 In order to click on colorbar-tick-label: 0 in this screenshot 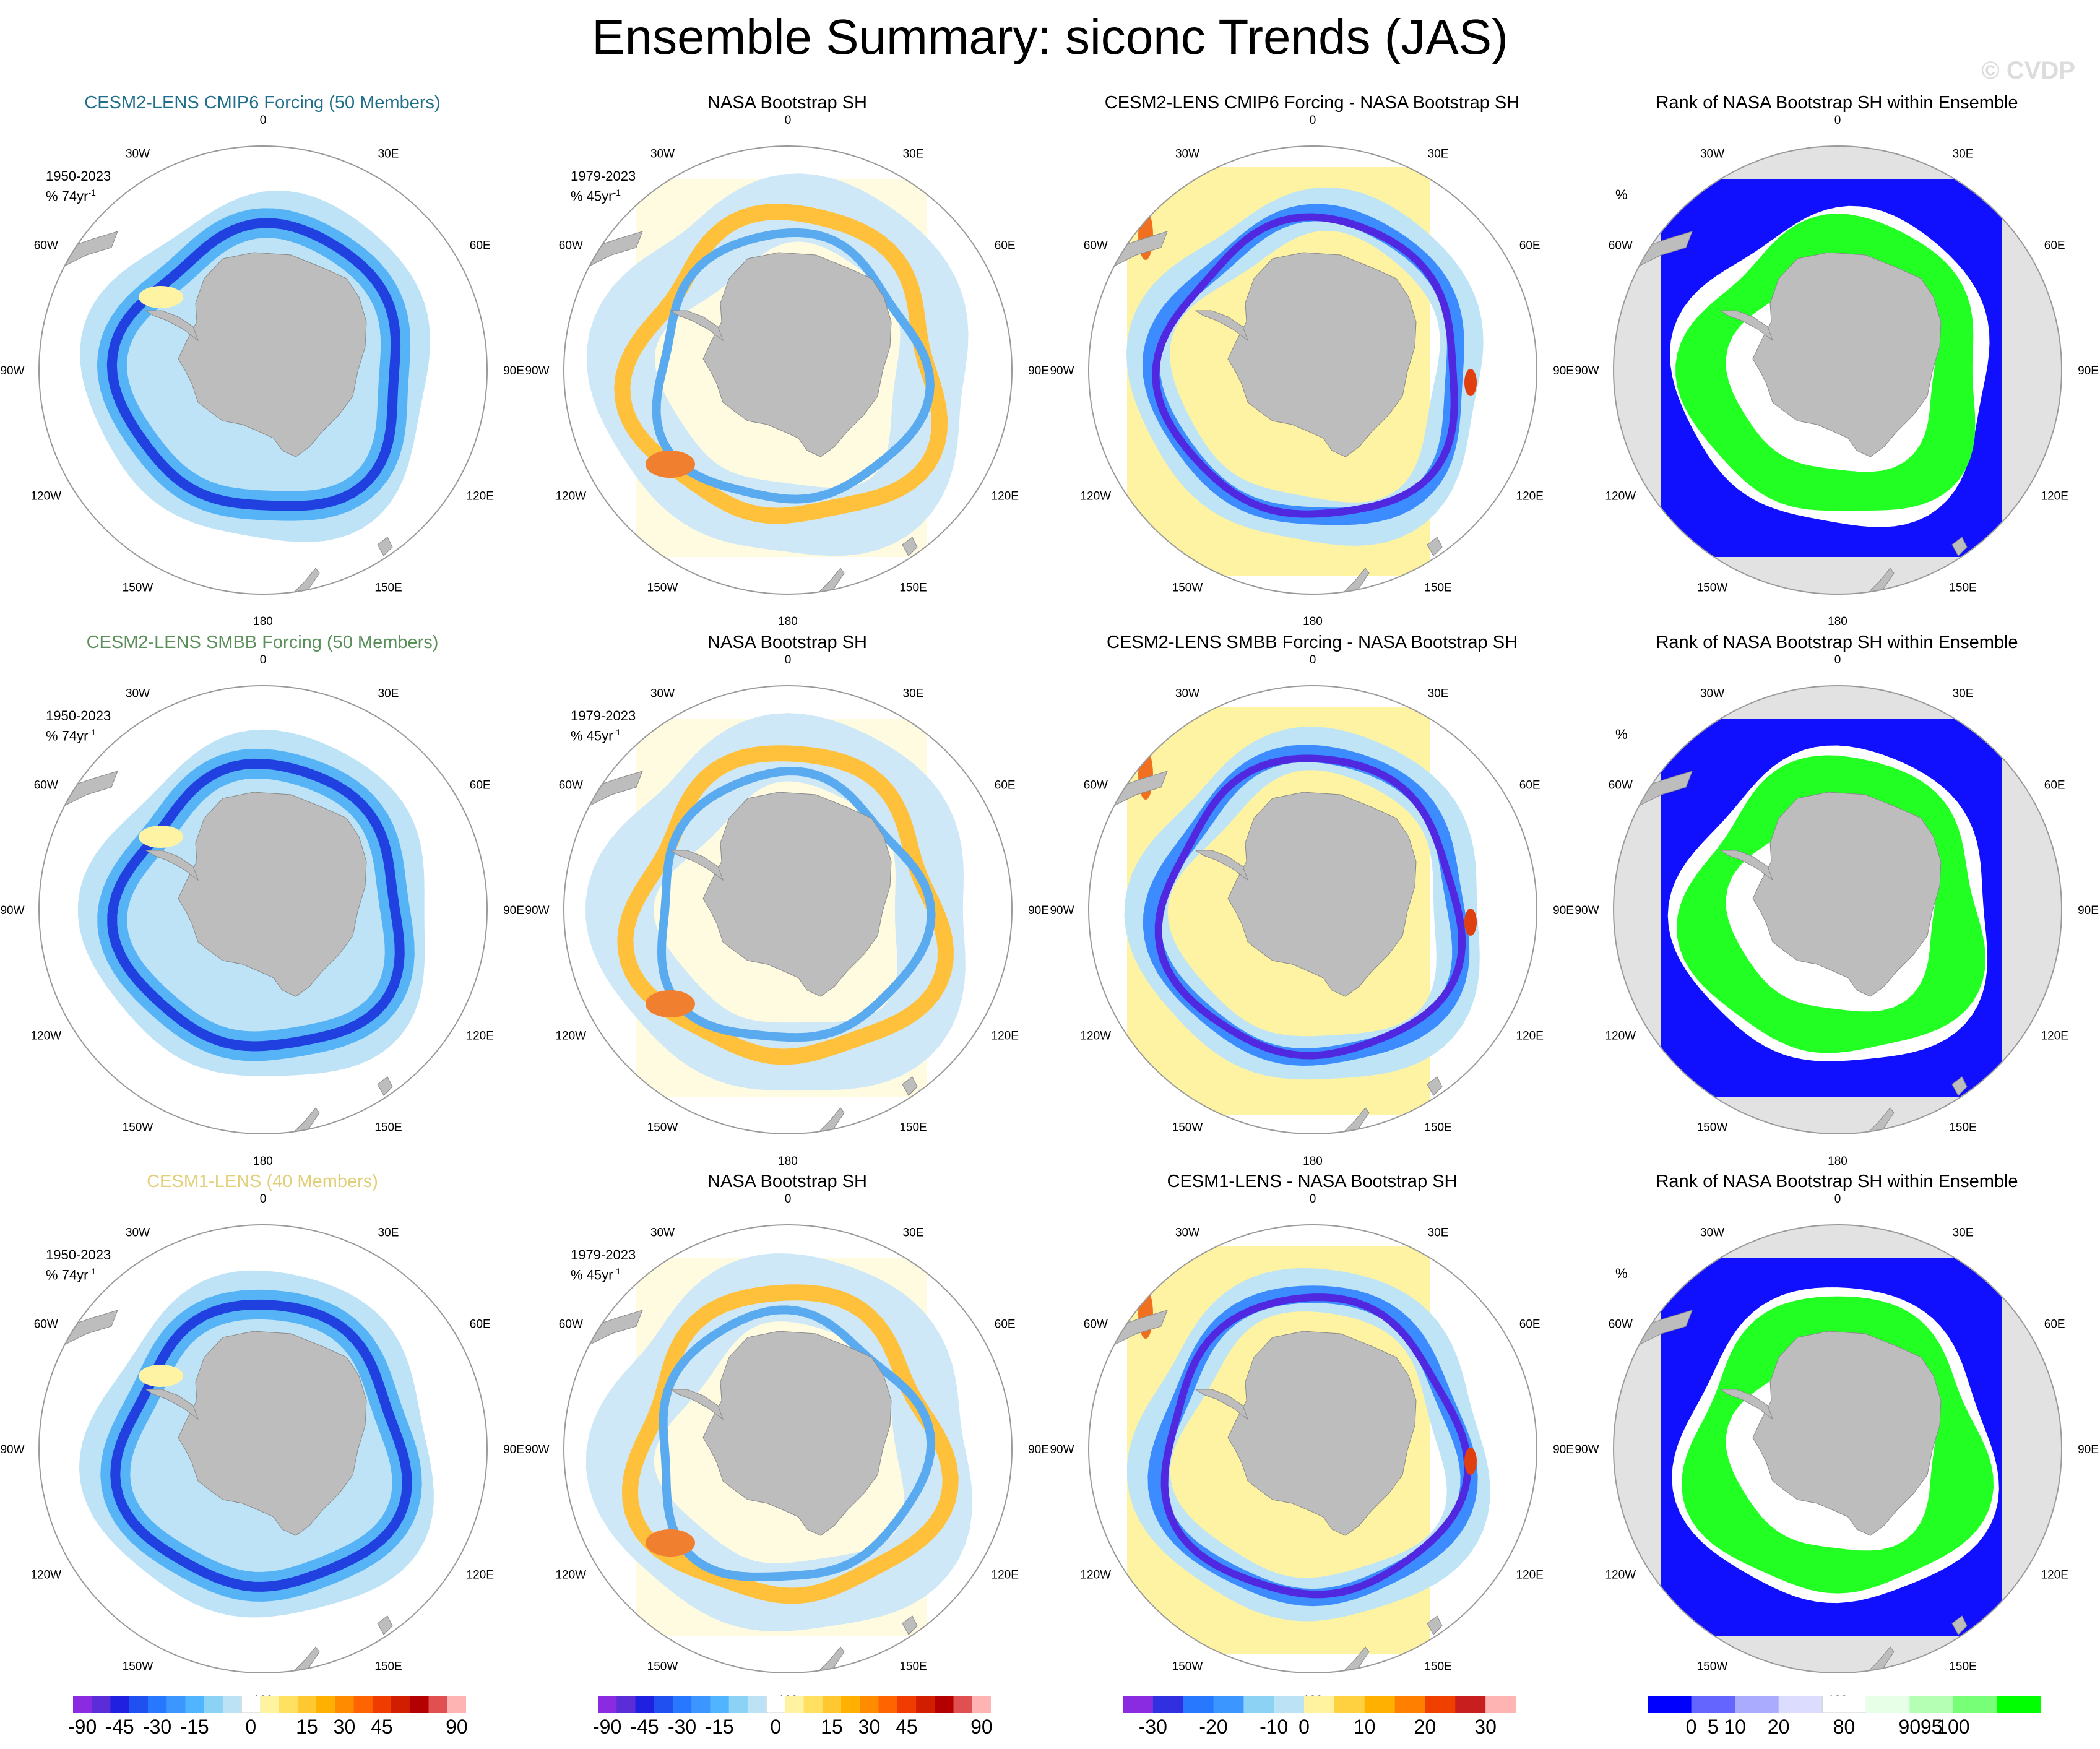, I will do `click(251, 1727)`.